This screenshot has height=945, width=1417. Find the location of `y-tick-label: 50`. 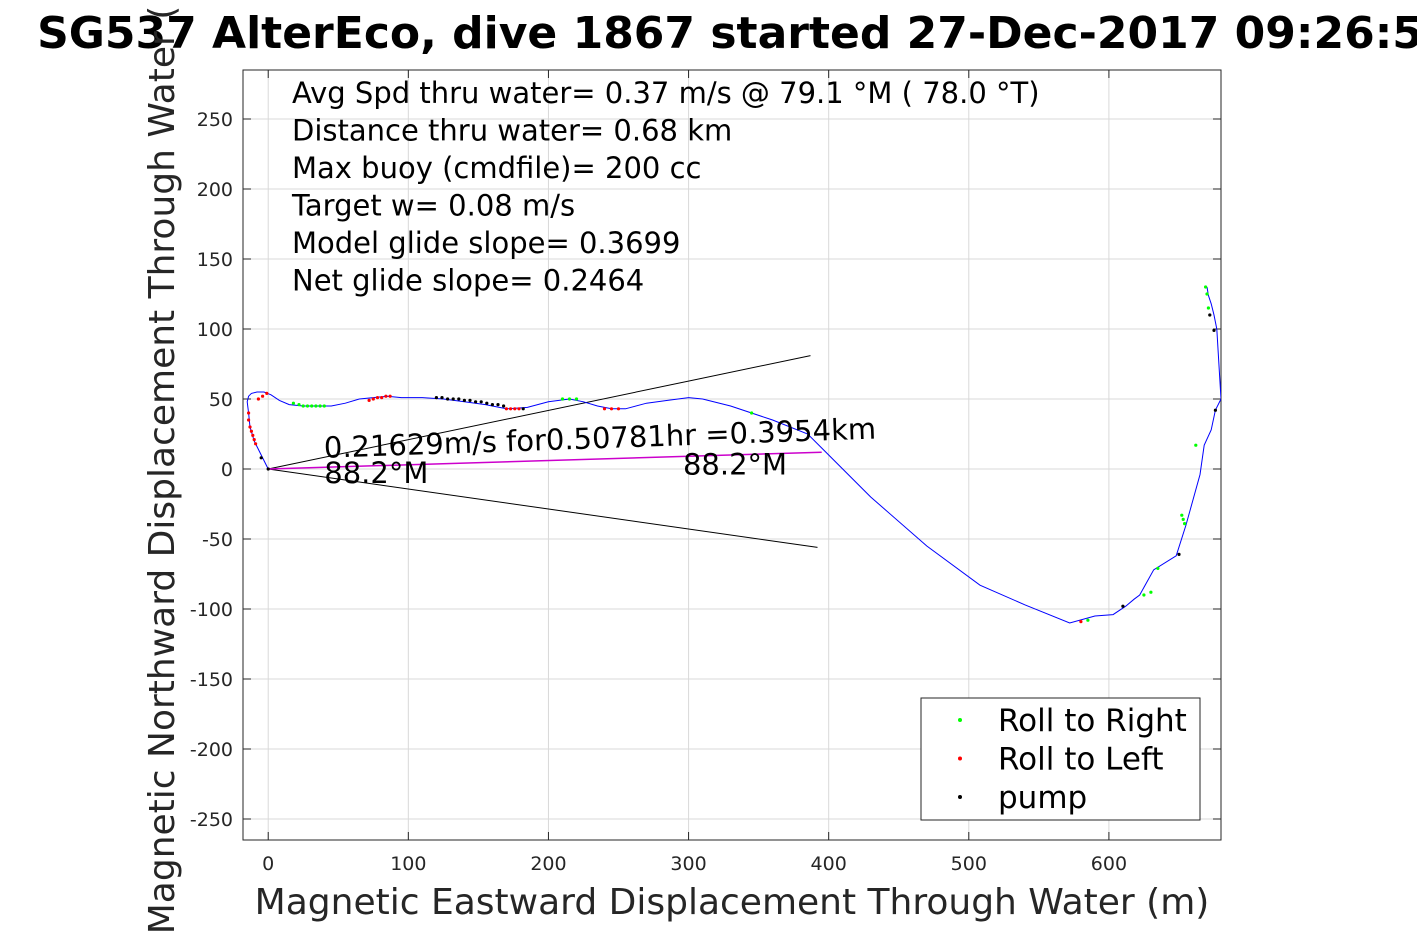

y-tick-label: 50 is located at coordinates (221, 400).